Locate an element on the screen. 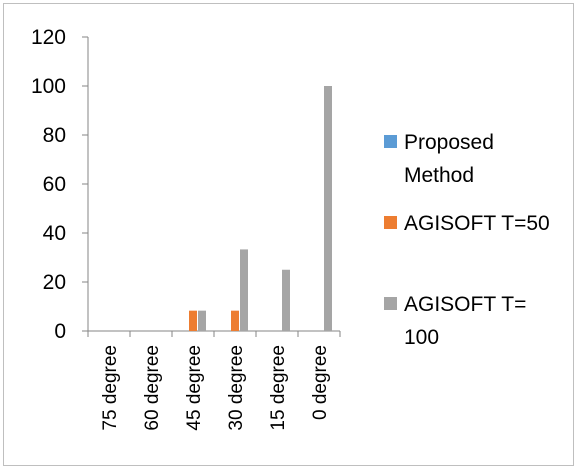 This screenshot has height=471, width=579. bar-agisoft-t-50-30-degree is located at coordinates (235, 320).